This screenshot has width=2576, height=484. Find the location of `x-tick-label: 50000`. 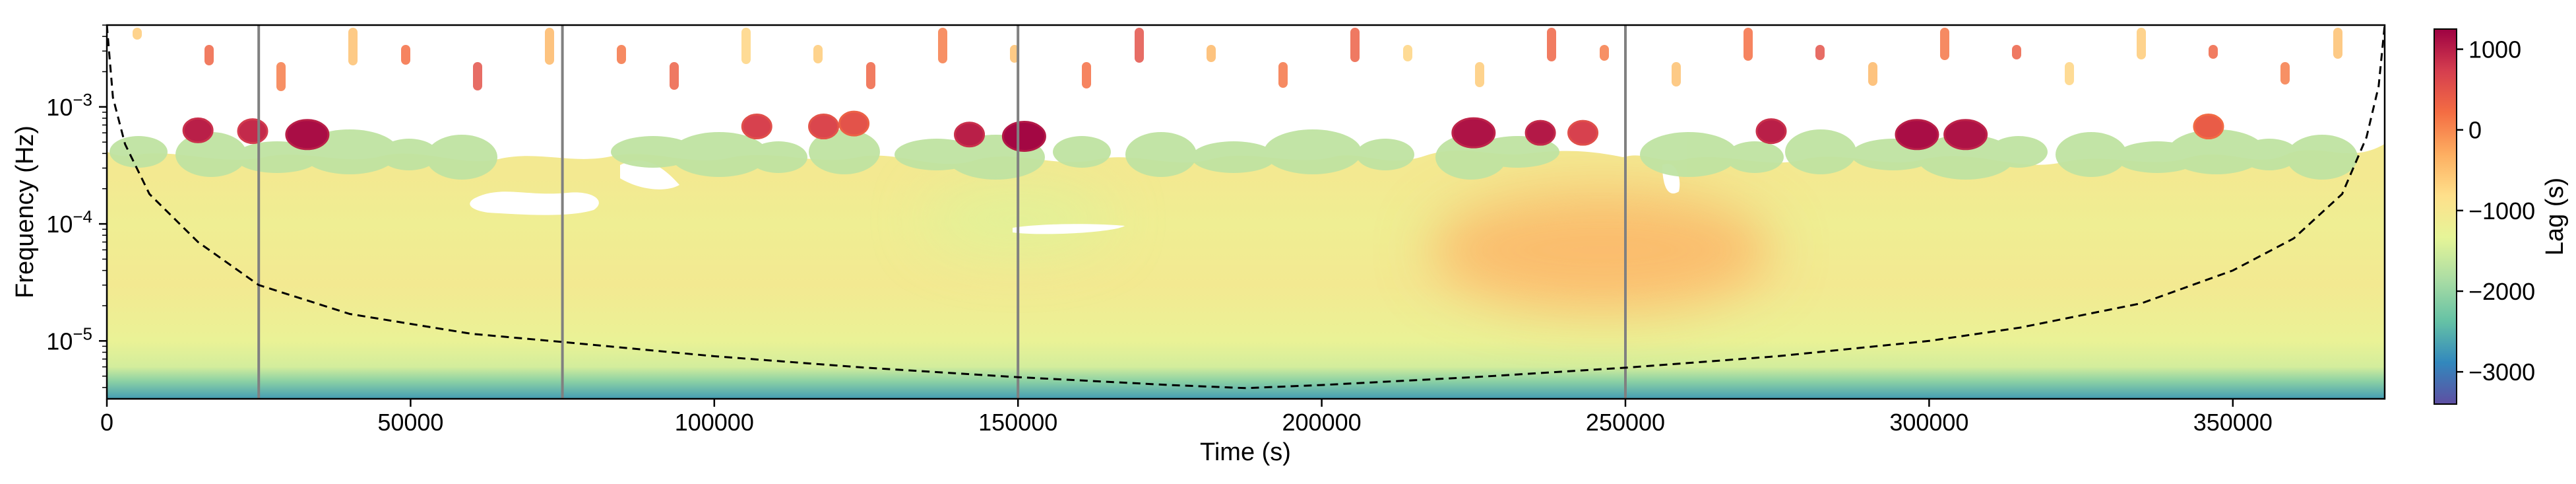

x-tick-label: 50000 is located at coordinates (410, 422).